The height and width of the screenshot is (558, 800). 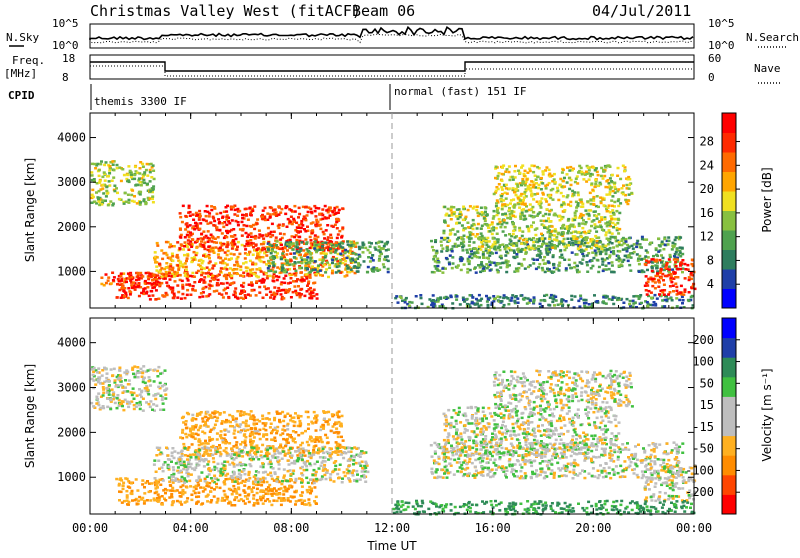 What do you see at coordinates (772, 37) in the screenshot?
I see `noise-search-label: N.Search` at bounding box center [772, 37].